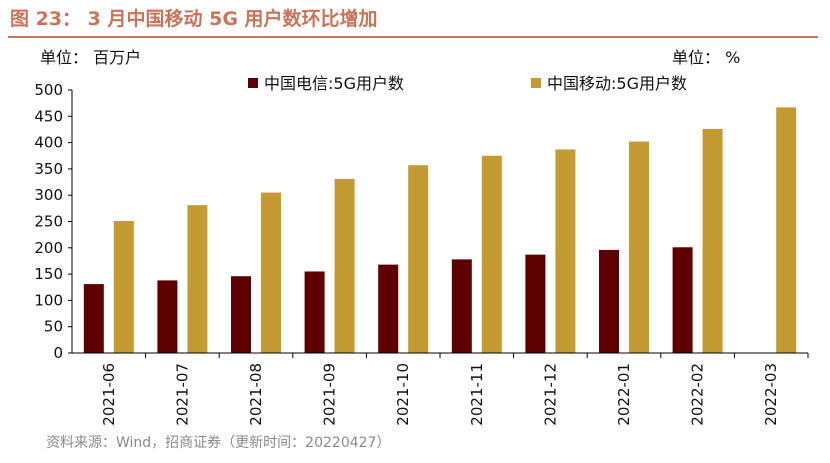 The width and height of the screenshot is (830, 463). I want to click on legend-swatch-telecom, so click(253, 82).